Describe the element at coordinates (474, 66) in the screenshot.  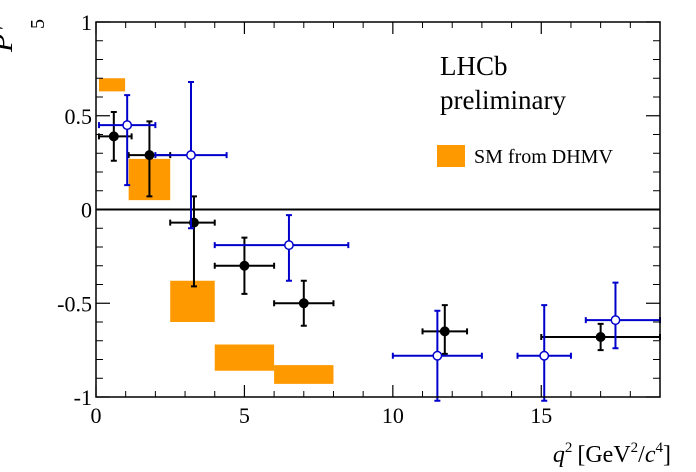
I see `annotation-line-1: LHCb` at that location.